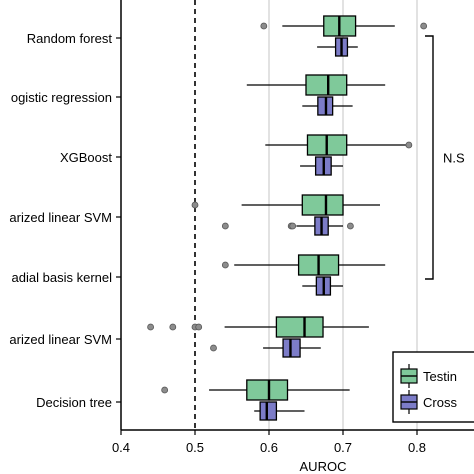  What do you see at coordinates (269, 447) in the screenshot?
I see `x-tick-label: 0.6` at bounding box center [269, 447].